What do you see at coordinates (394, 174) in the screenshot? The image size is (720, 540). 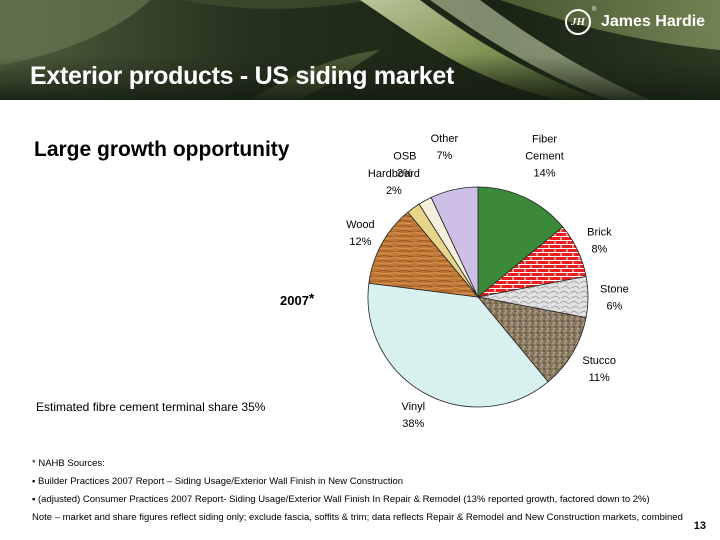 I see `pie-label-name: Hardboard` at bounding box center [394, 174].